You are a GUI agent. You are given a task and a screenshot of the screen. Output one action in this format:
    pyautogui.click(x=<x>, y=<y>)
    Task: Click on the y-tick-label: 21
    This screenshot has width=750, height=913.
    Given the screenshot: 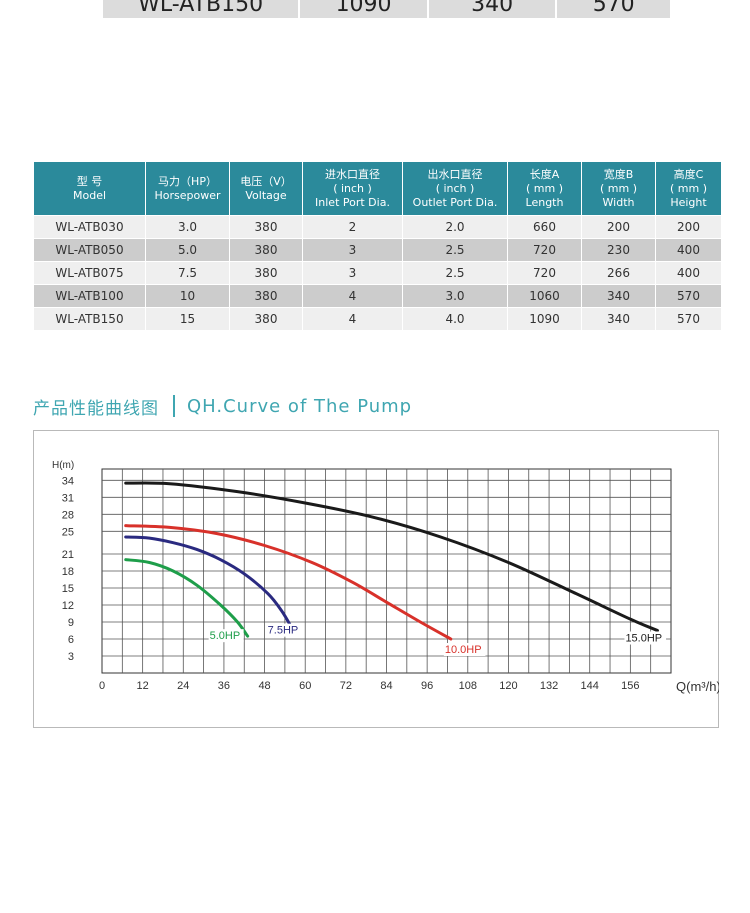 What is the action you would take?
    pyautogui.click(x=68, y=555)
    